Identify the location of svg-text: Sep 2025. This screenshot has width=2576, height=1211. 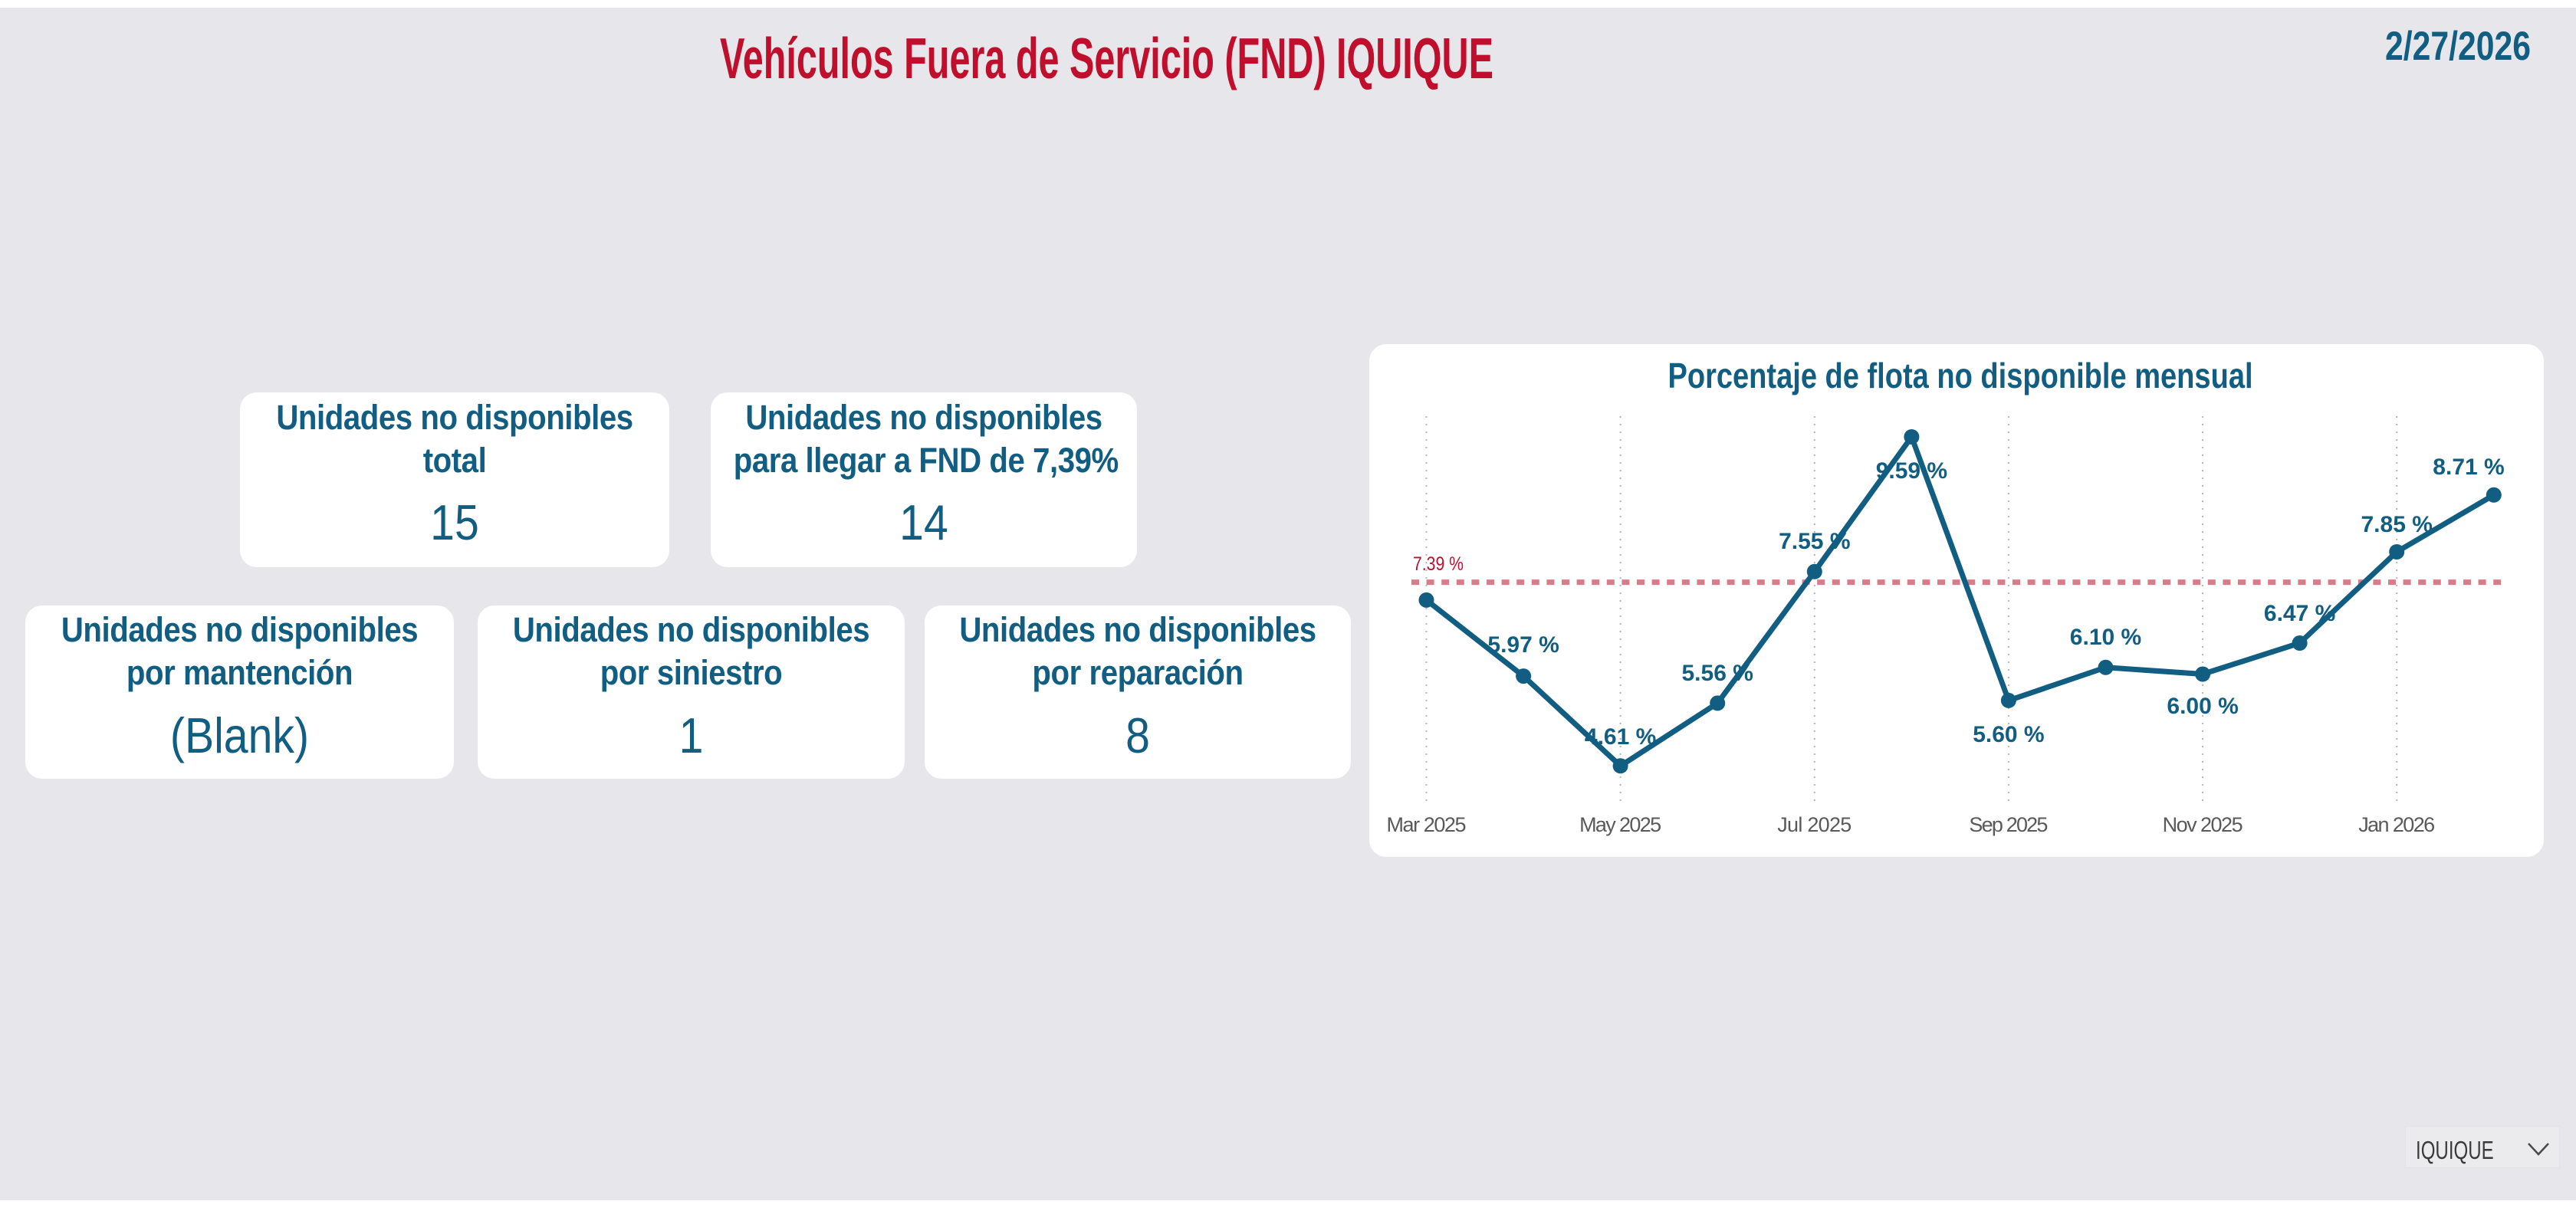
(2008, 824).